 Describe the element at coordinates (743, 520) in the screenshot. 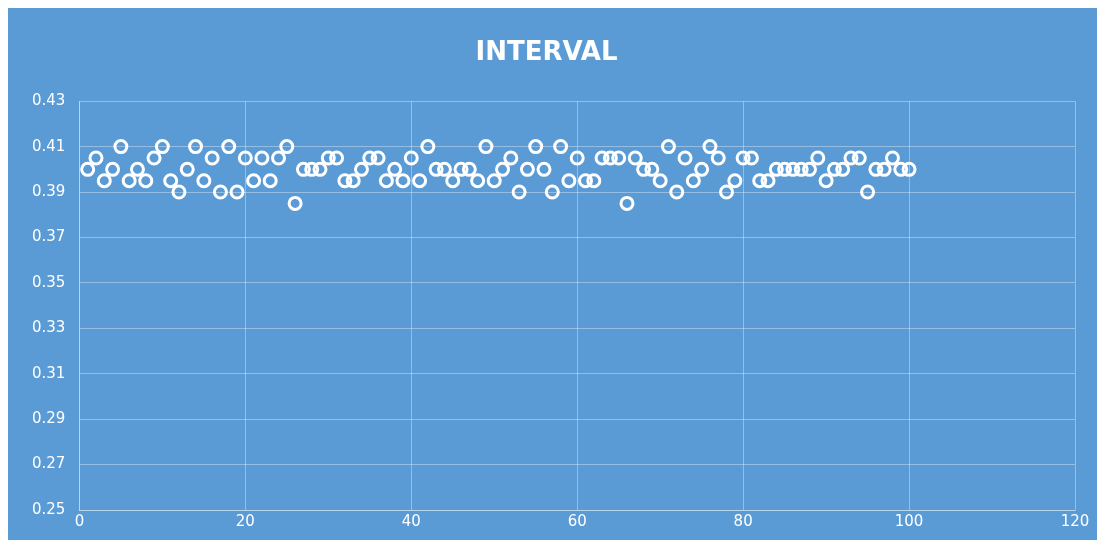

I see `x-tick-label: 80` at that location.